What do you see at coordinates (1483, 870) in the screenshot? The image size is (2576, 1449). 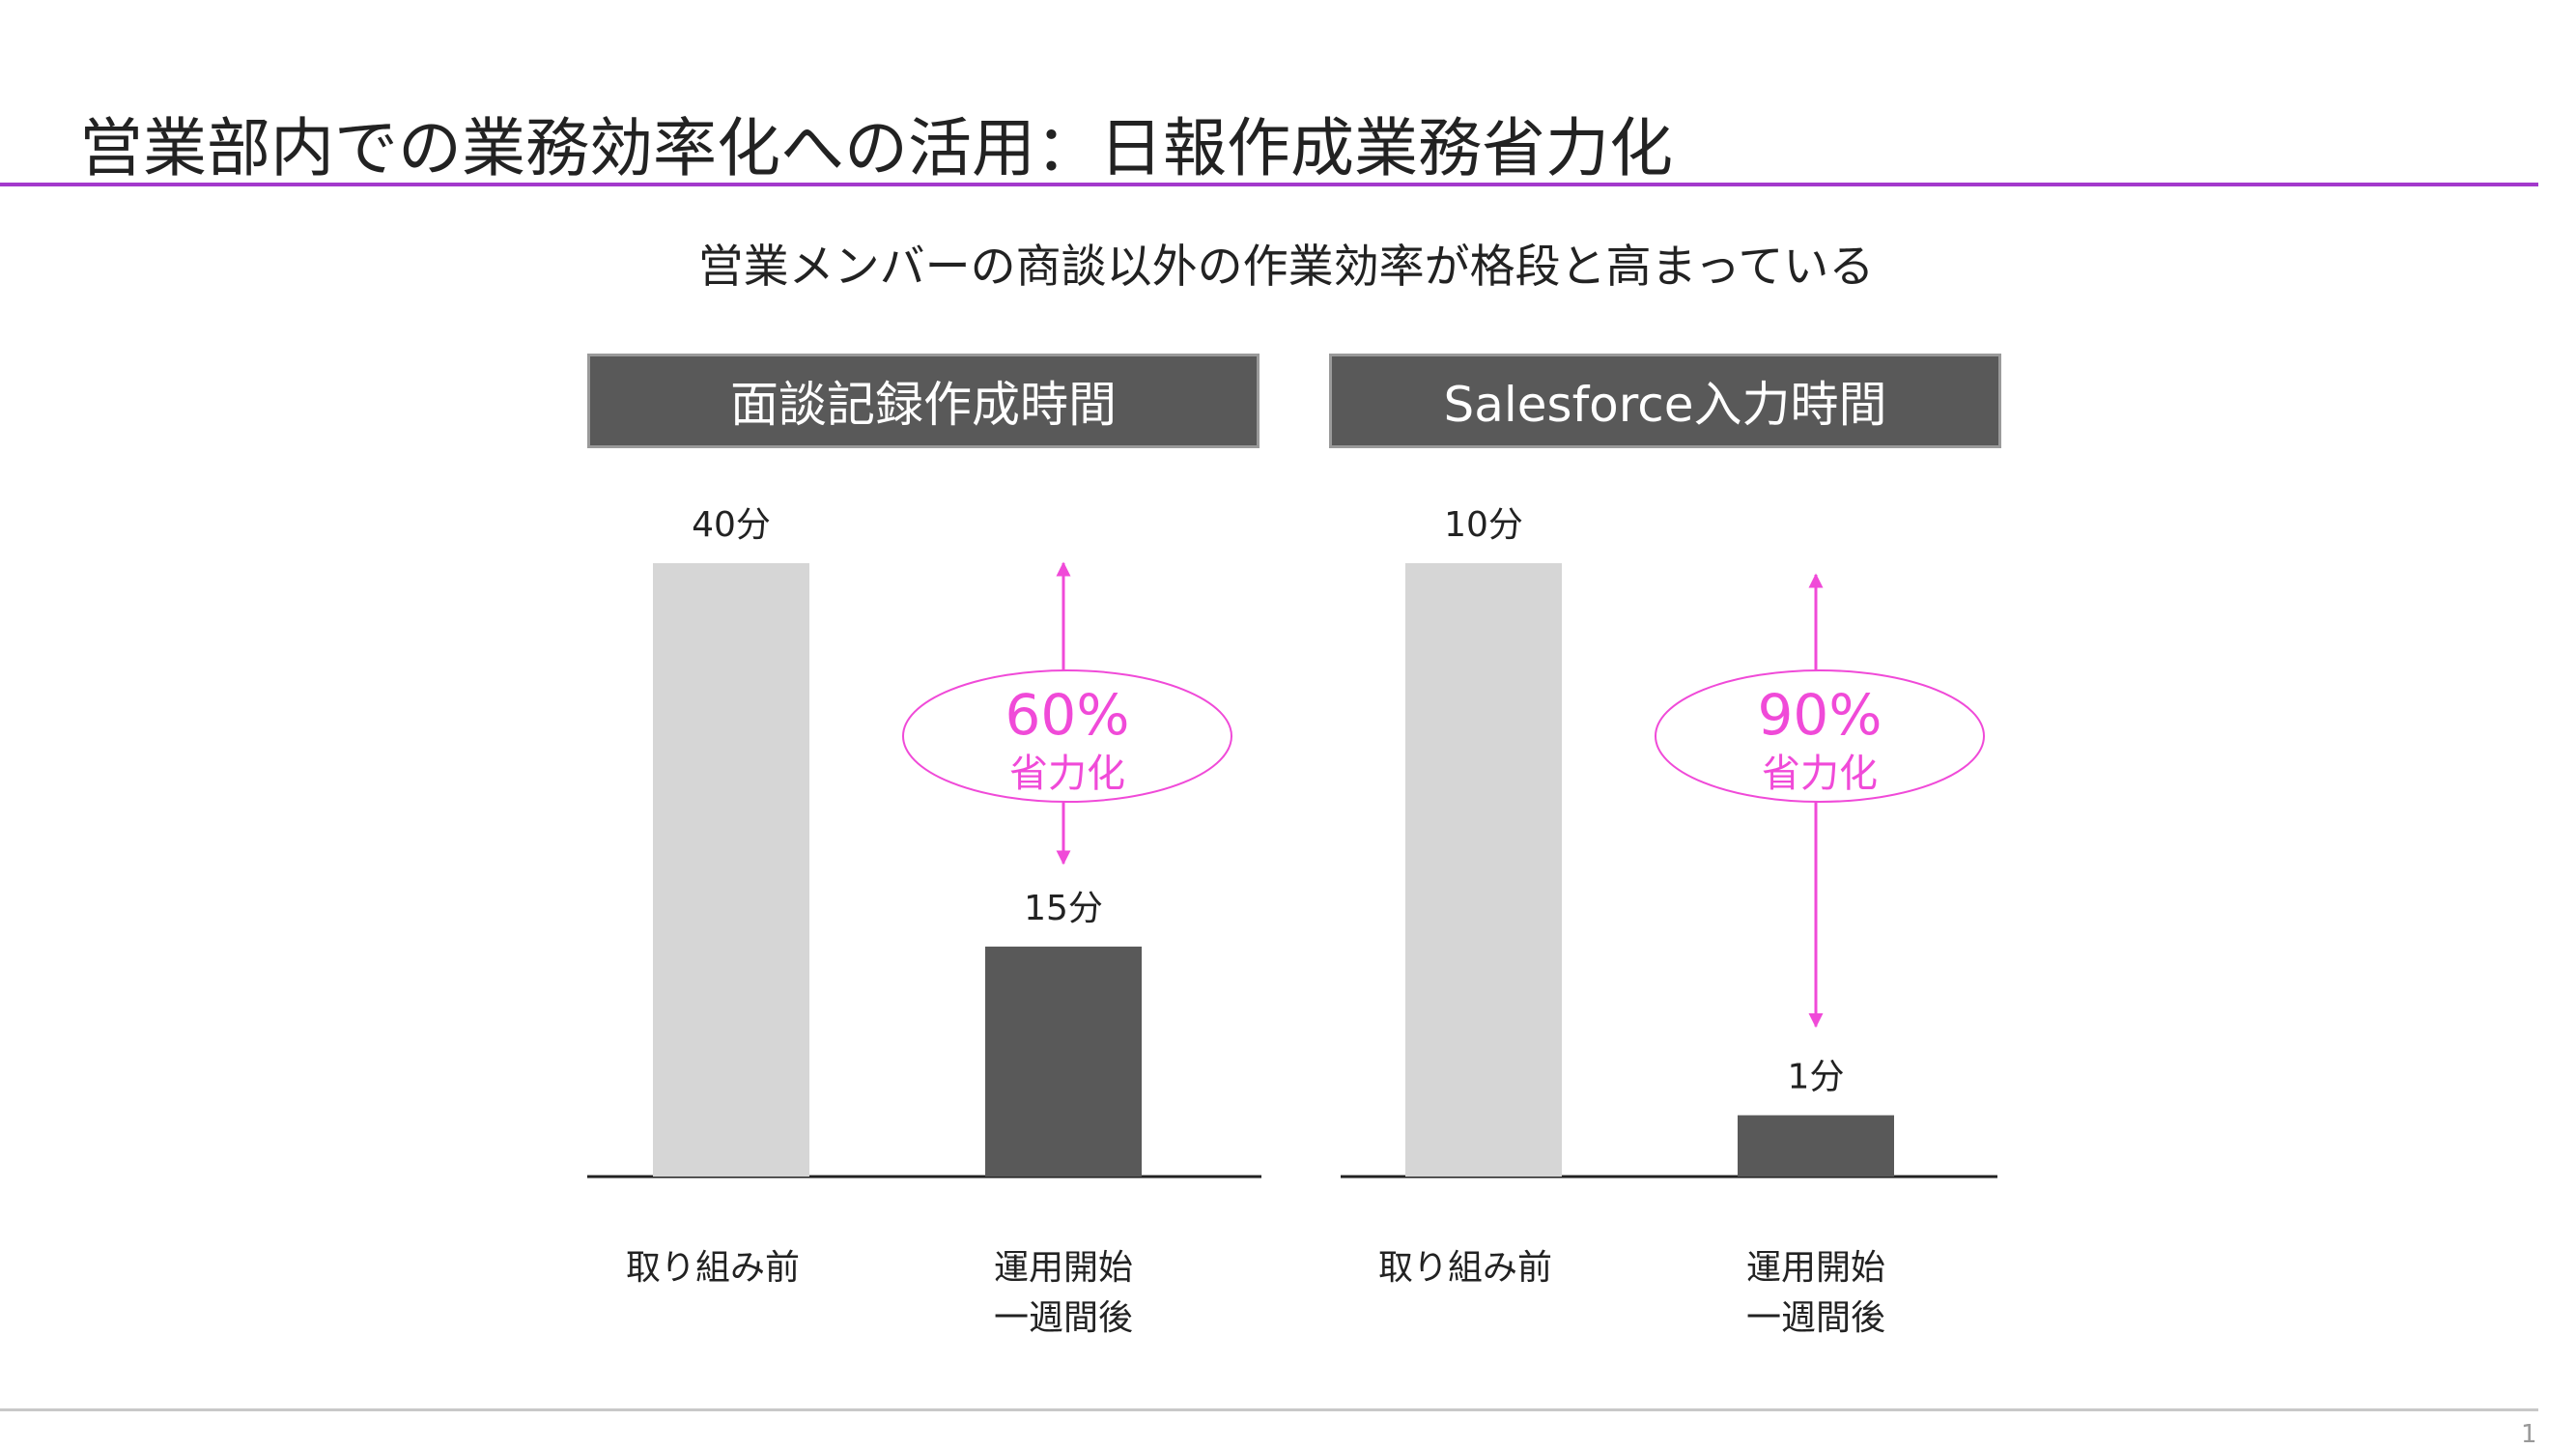 I see `chart-2-bar-before` at bounding box center [1483, 870].